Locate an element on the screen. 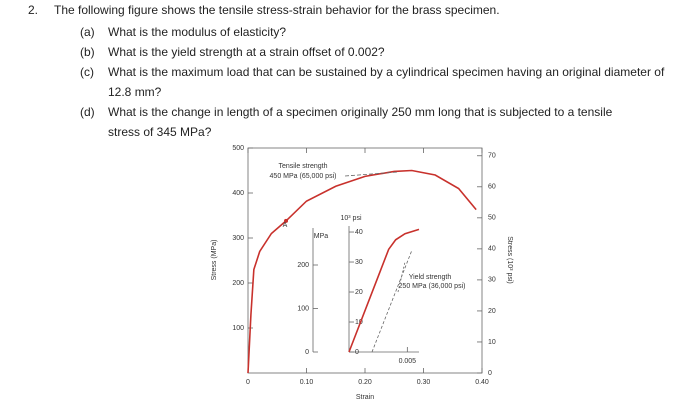  part-text: What is the modulus of elasticity? is located at coordinates (197, 32).